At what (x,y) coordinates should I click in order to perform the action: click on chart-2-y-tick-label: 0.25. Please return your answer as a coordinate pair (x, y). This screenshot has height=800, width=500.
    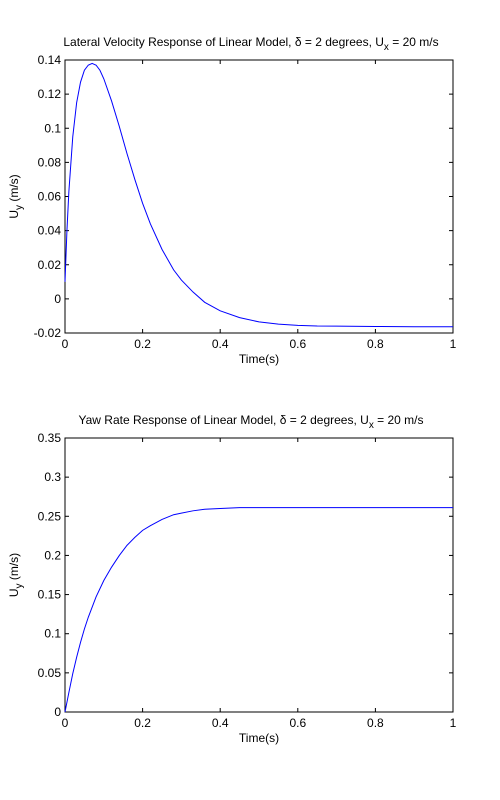
    Looking at the image, I should click on (50, 516).